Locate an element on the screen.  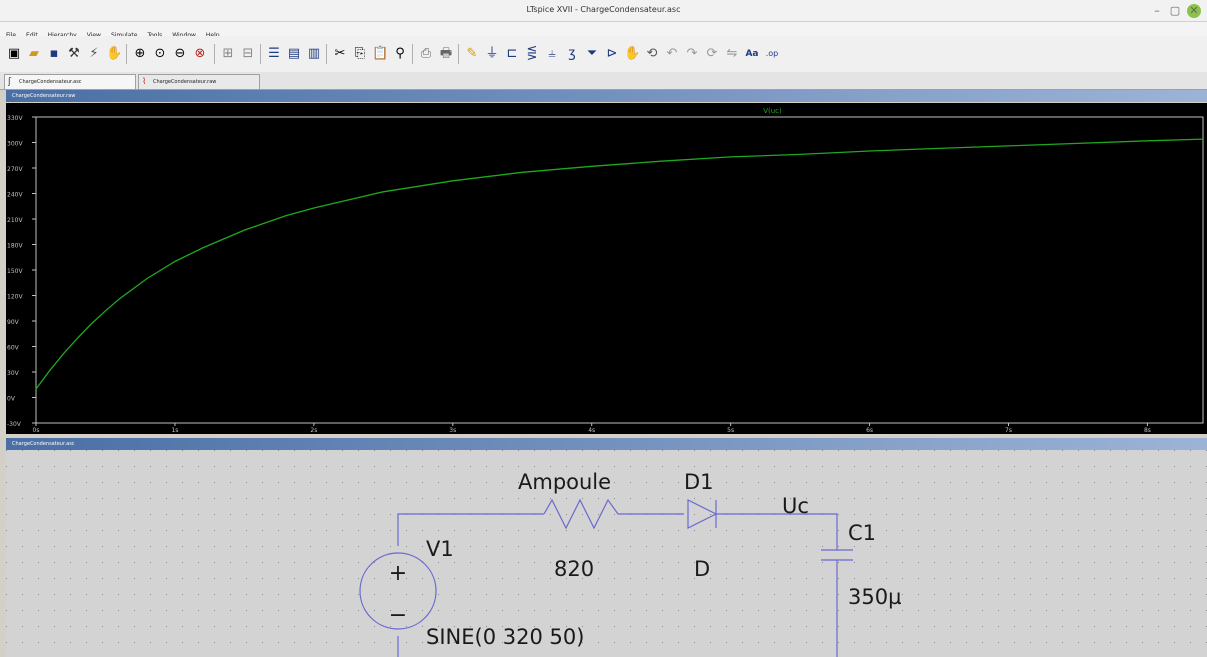
x-tick-label: 8s is located at coordinates (1147, 430).